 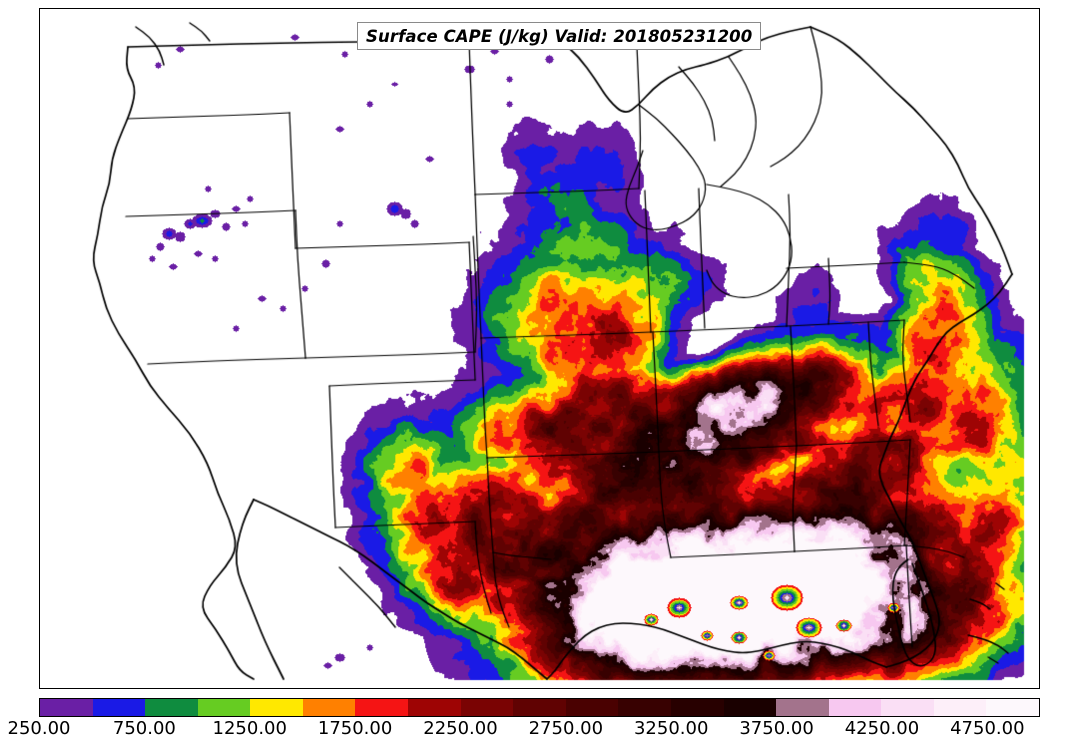 I want to click on colorbar-tick-label: 4750.00, so click(x=987, y=728).